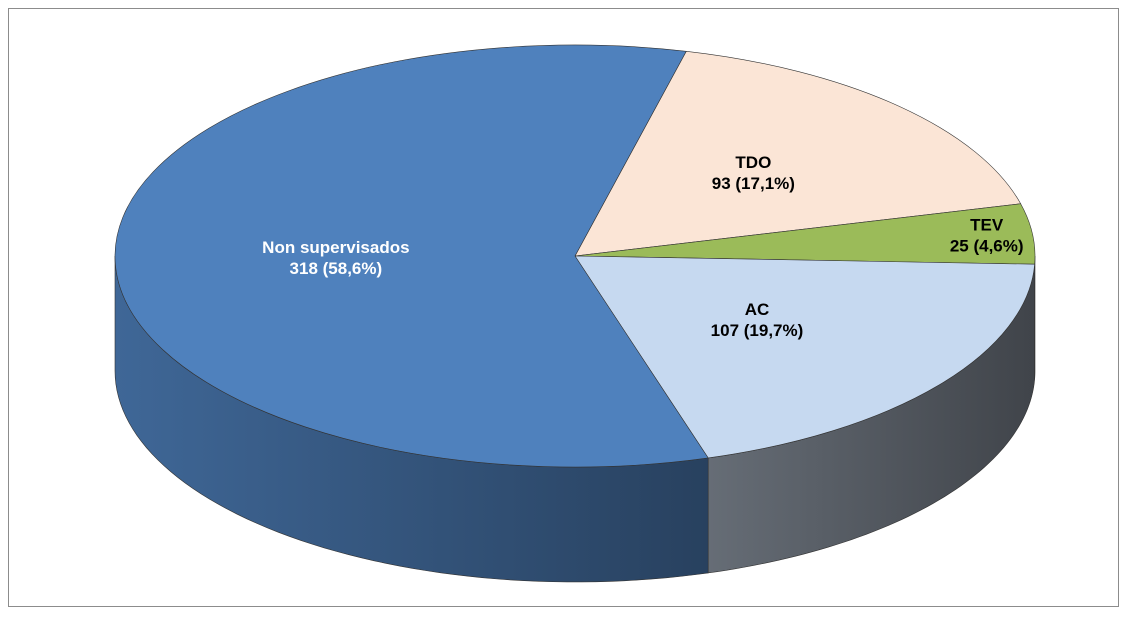 This screenshot has height=621, width=1128. I want to click on slice-category-label: TEV, so click(987, 224).